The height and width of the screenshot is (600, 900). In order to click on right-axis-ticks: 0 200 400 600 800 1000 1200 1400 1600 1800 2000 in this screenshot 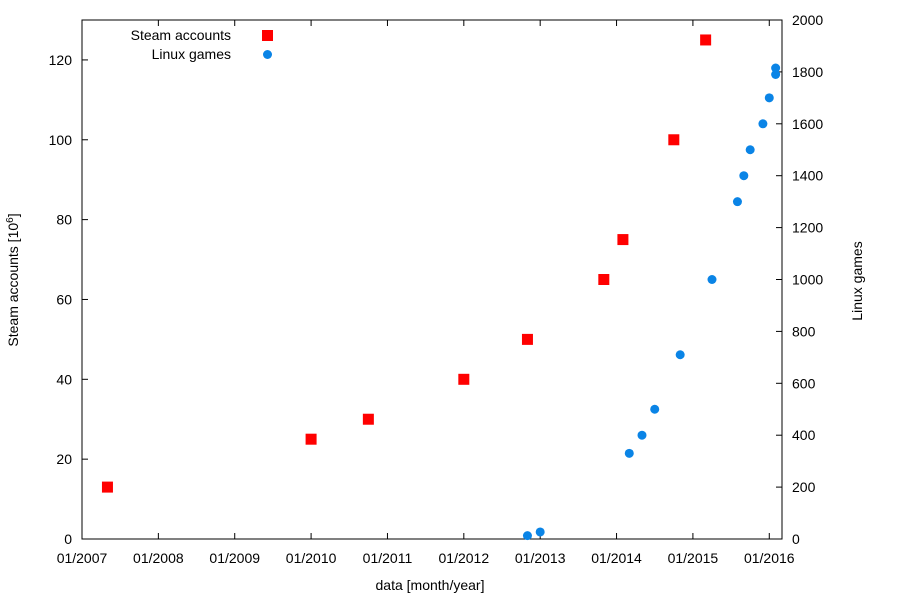, I will do `click(799, 279)`.